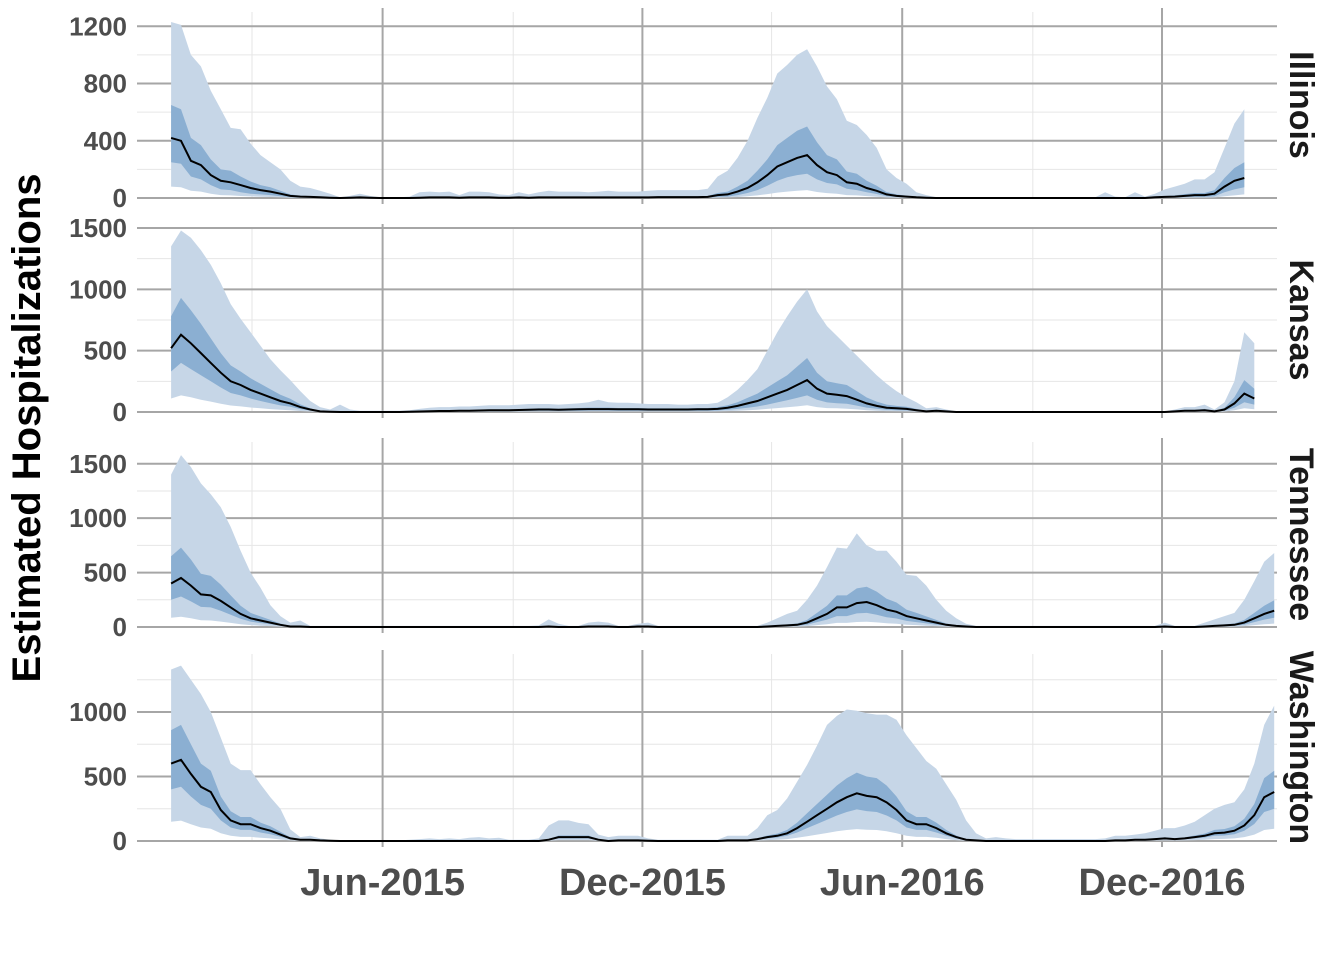 The image size is (1344, 960). Describe the element at coordinates (27, 428) in the screenshot. I see `y-axis-label: Estimated Hospitalizations` at that location.